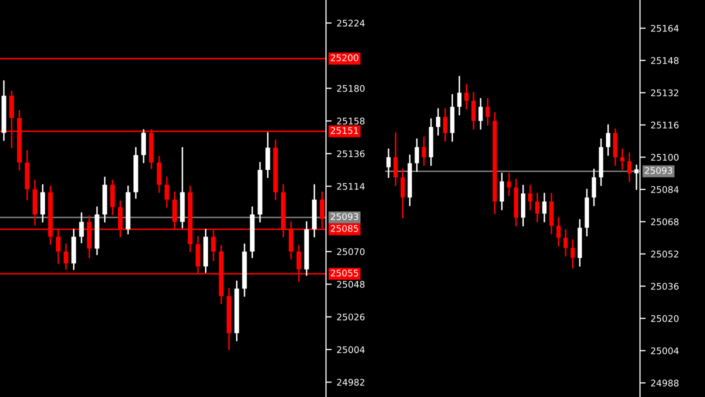 The height and width of the screenshot is (397, 705). I want to click on y-tick-label: 25052, so click(664, 254).